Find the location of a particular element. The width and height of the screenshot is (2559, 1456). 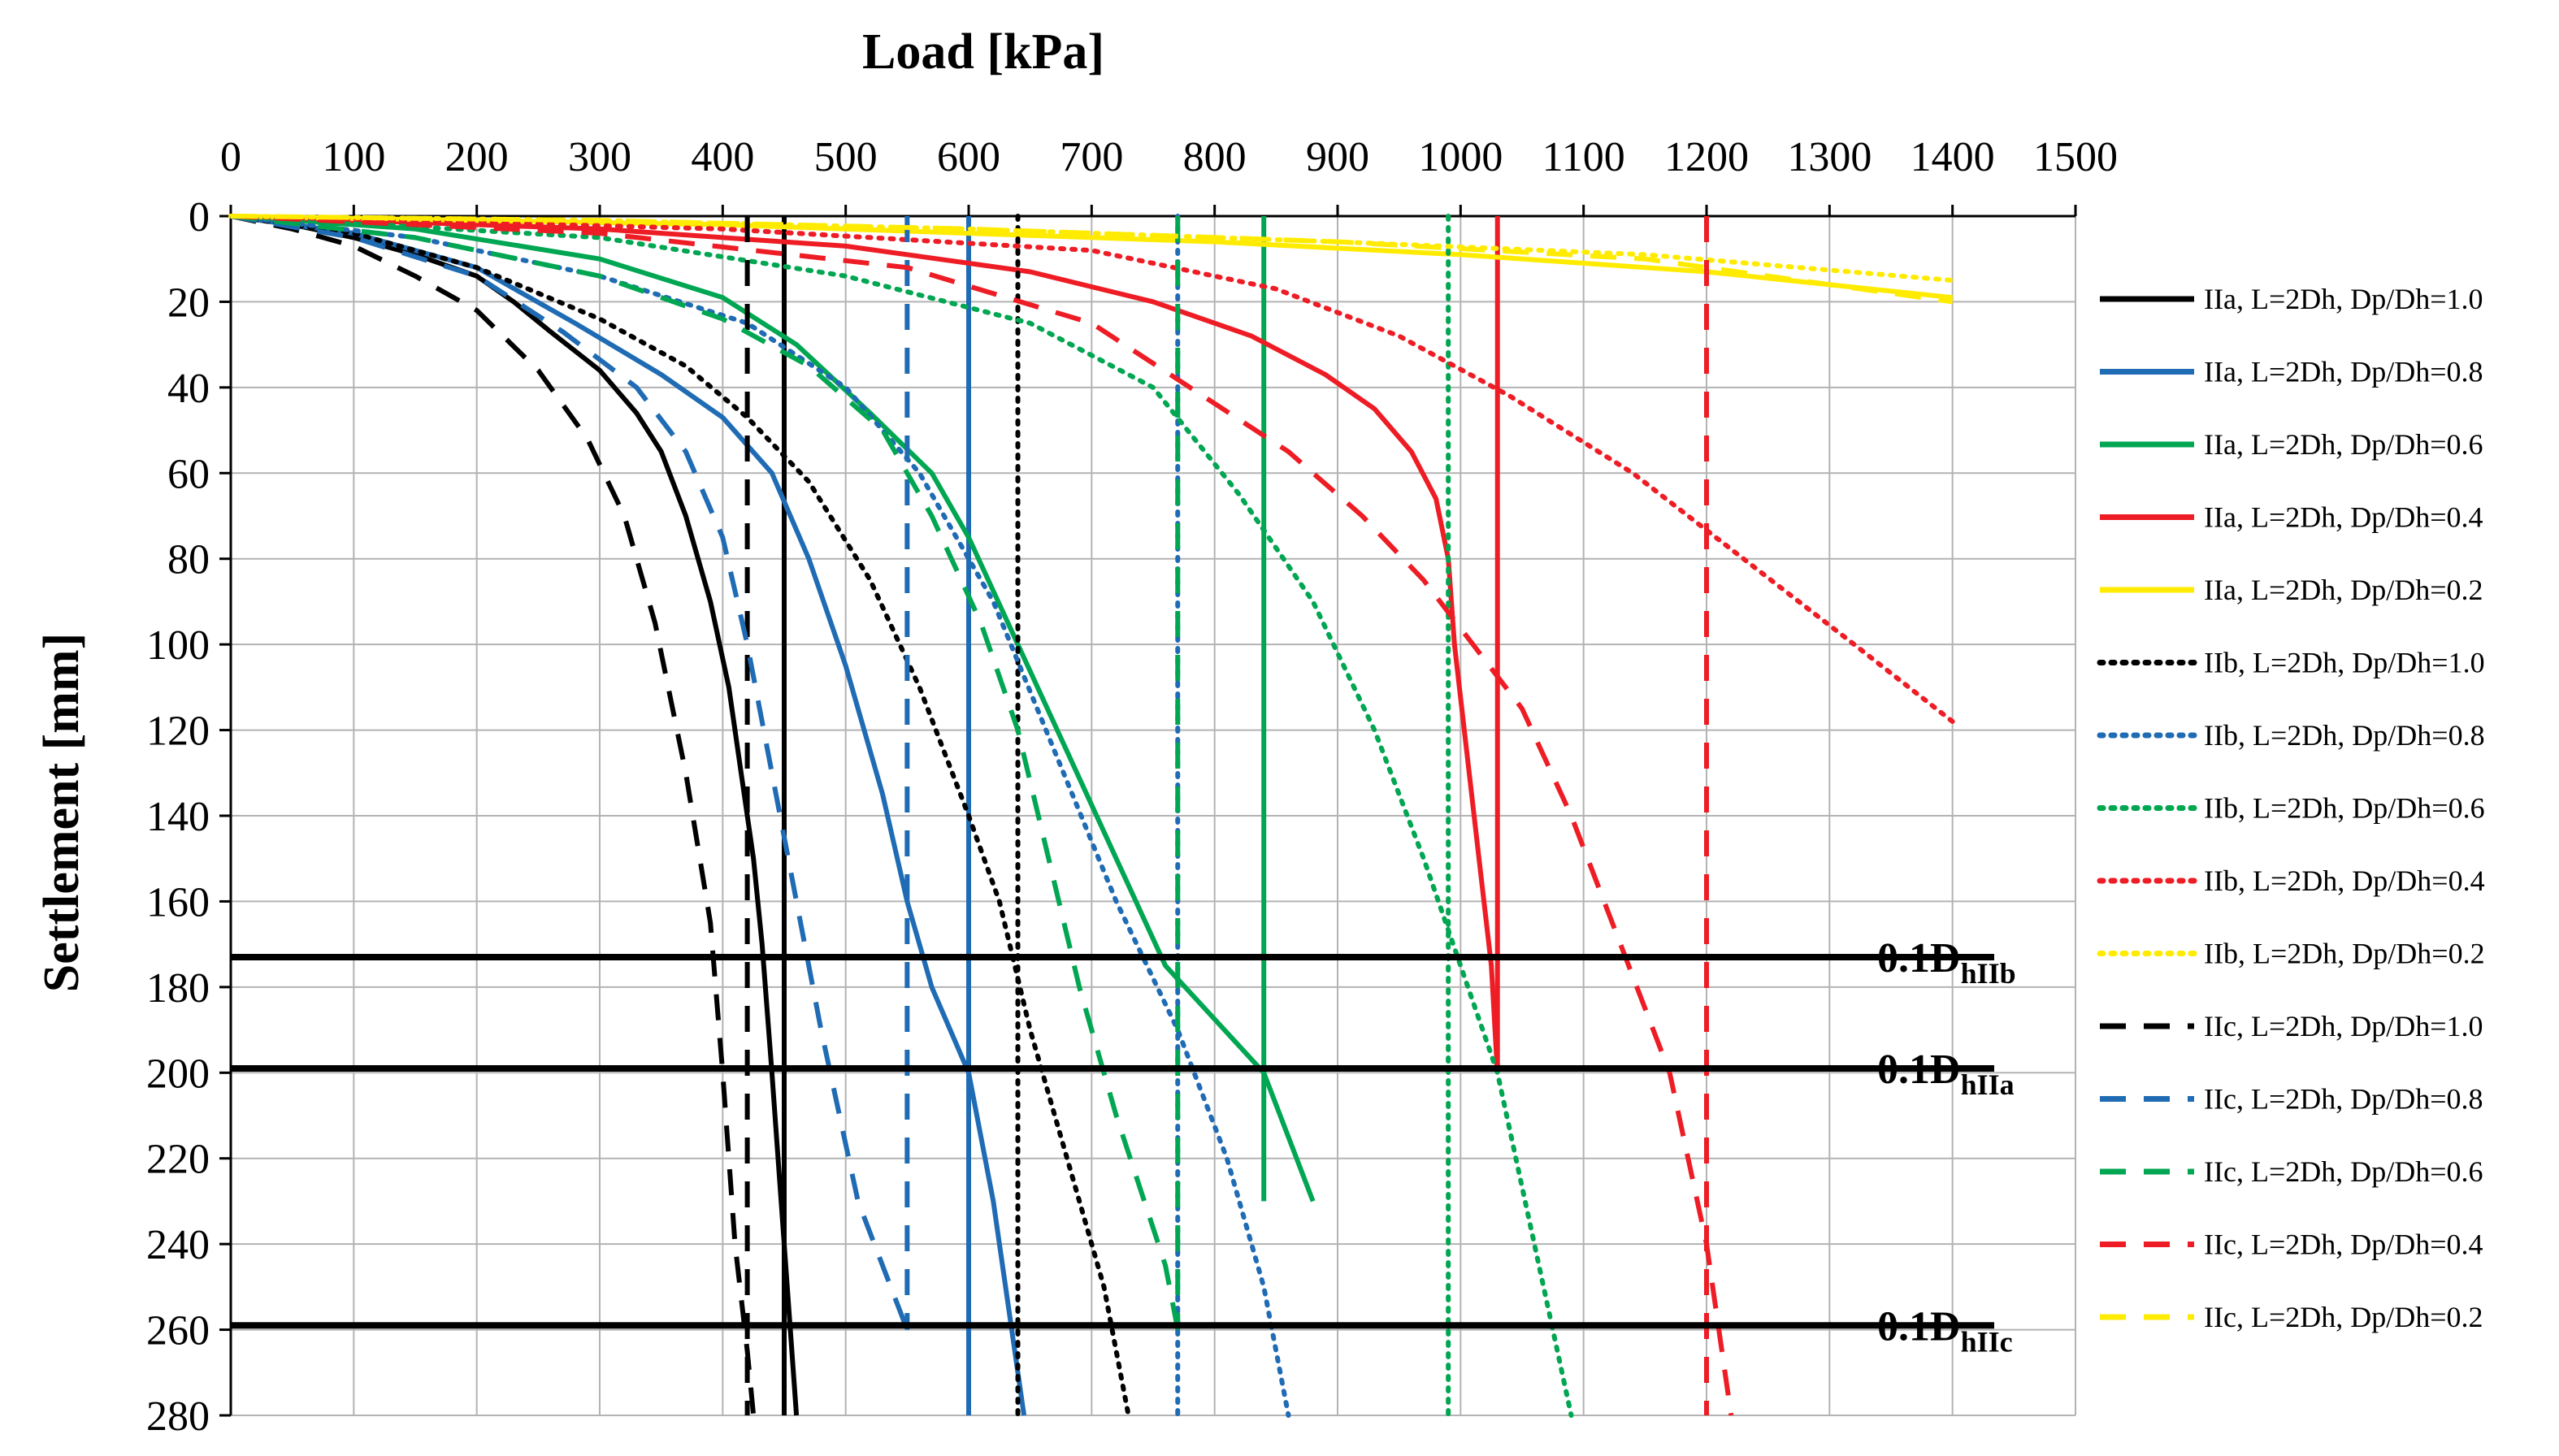

legend-entry-8: IIb, L=2Dh, Dp/Dh=0.6 is located at coordinates (2291, 808).